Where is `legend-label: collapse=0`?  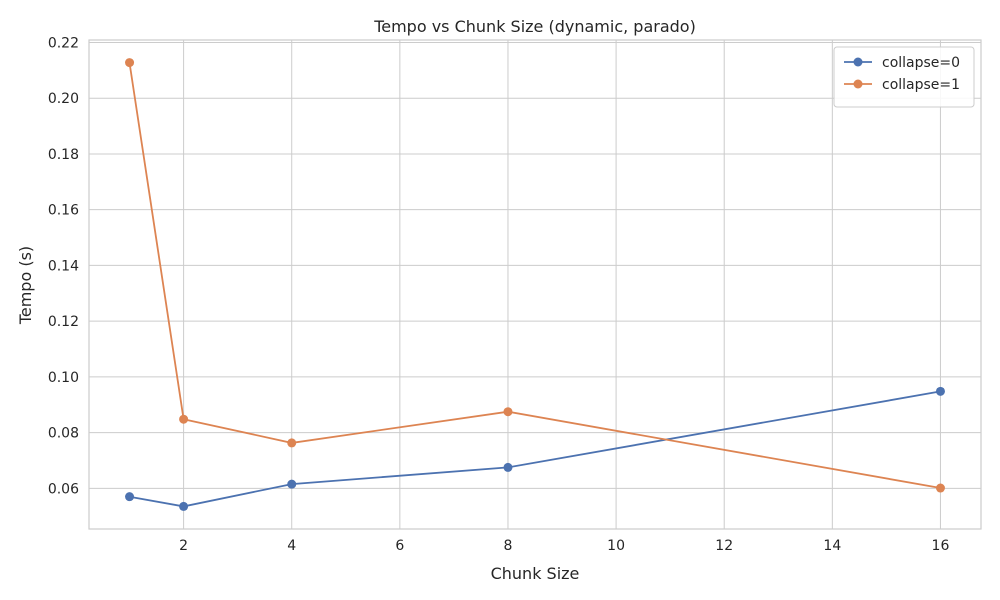
legend-label: collapse=0 is located at coordinates (921, 63).